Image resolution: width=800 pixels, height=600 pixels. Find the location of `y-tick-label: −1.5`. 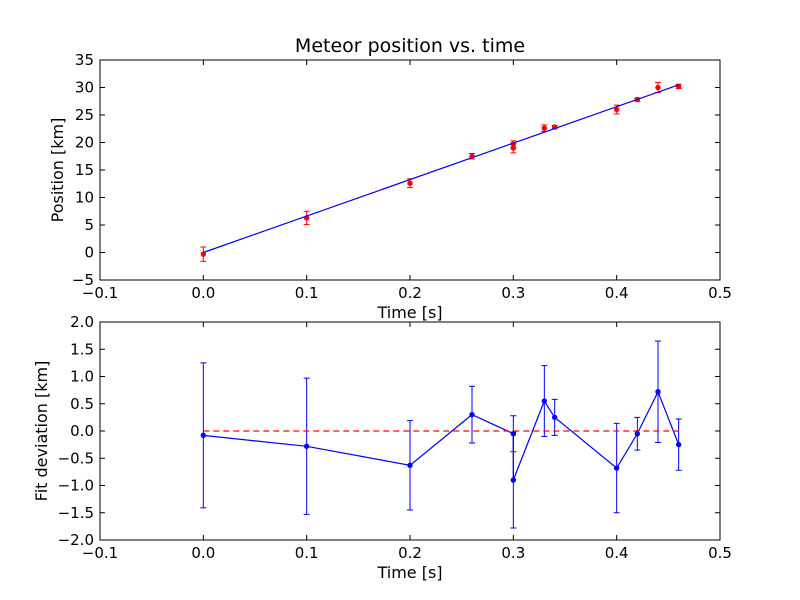

y-tick-label: −1.5 is located at coordinates (76, 513).